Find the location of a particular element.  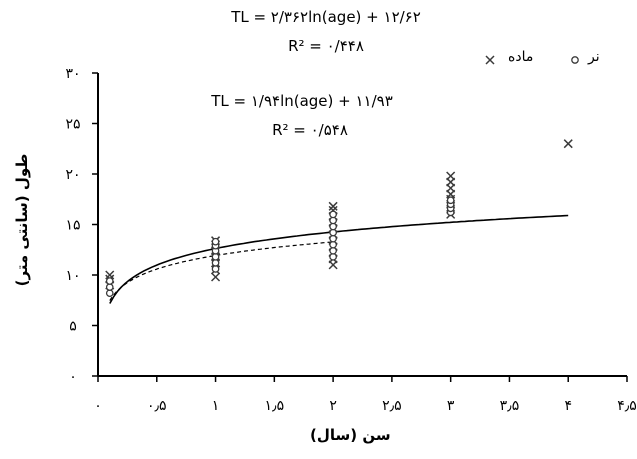

x-tick-label: ۱٫۵ is located at coordinates (275, 406).